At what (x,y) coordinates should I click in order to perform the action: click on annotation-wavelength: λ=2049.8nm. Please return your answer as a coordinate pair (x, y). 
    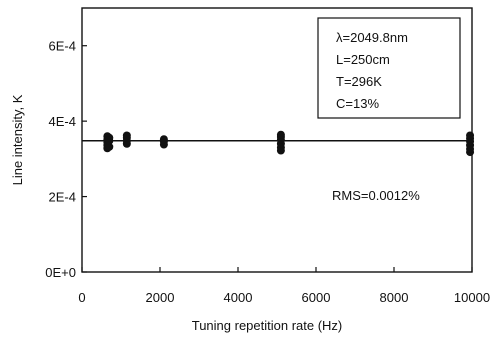
    Looking at the image, I should click on (372, 37).